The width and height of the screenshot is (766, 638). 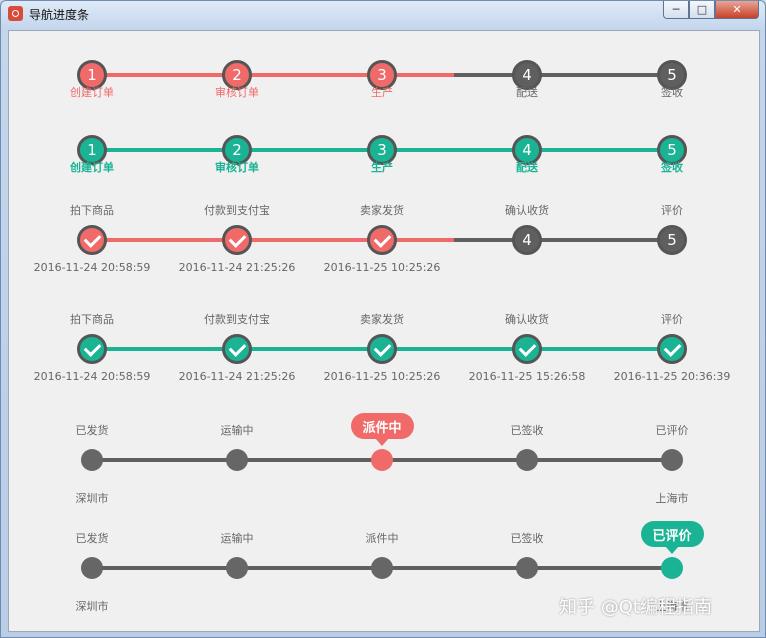 I want to click on app-icon, so click(x=15, y=13).